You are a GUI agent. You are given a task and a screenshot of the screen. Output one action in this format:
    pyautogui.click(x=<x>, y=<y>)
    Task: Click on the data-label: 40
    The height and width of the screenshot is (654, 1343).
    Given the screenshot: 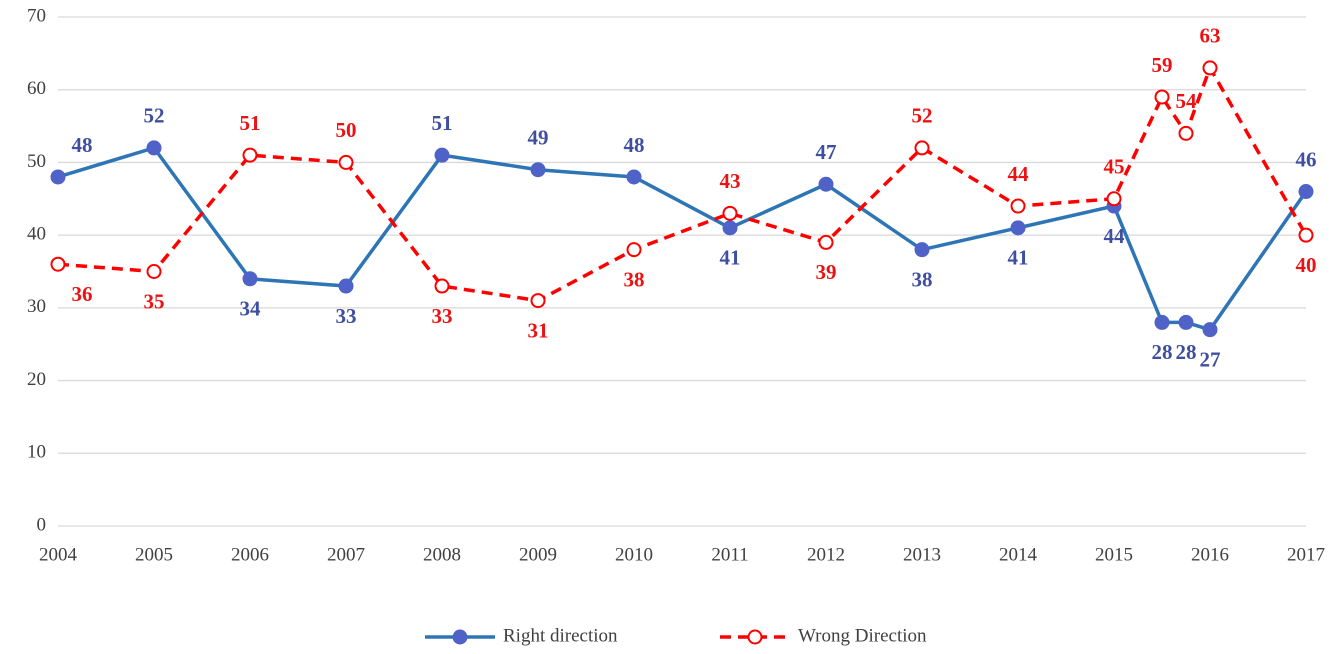 What is the action you would take?
    pyautogui.click(x=1306, y=265)
    